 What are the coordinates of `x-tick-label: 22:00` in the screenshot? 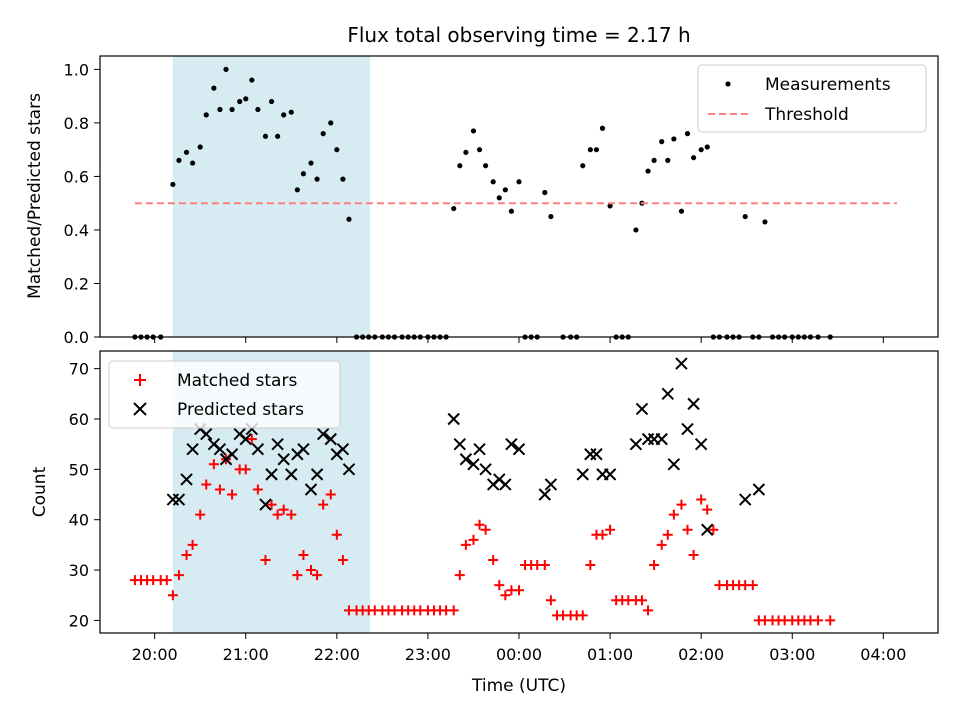 It's located at (337, 654).